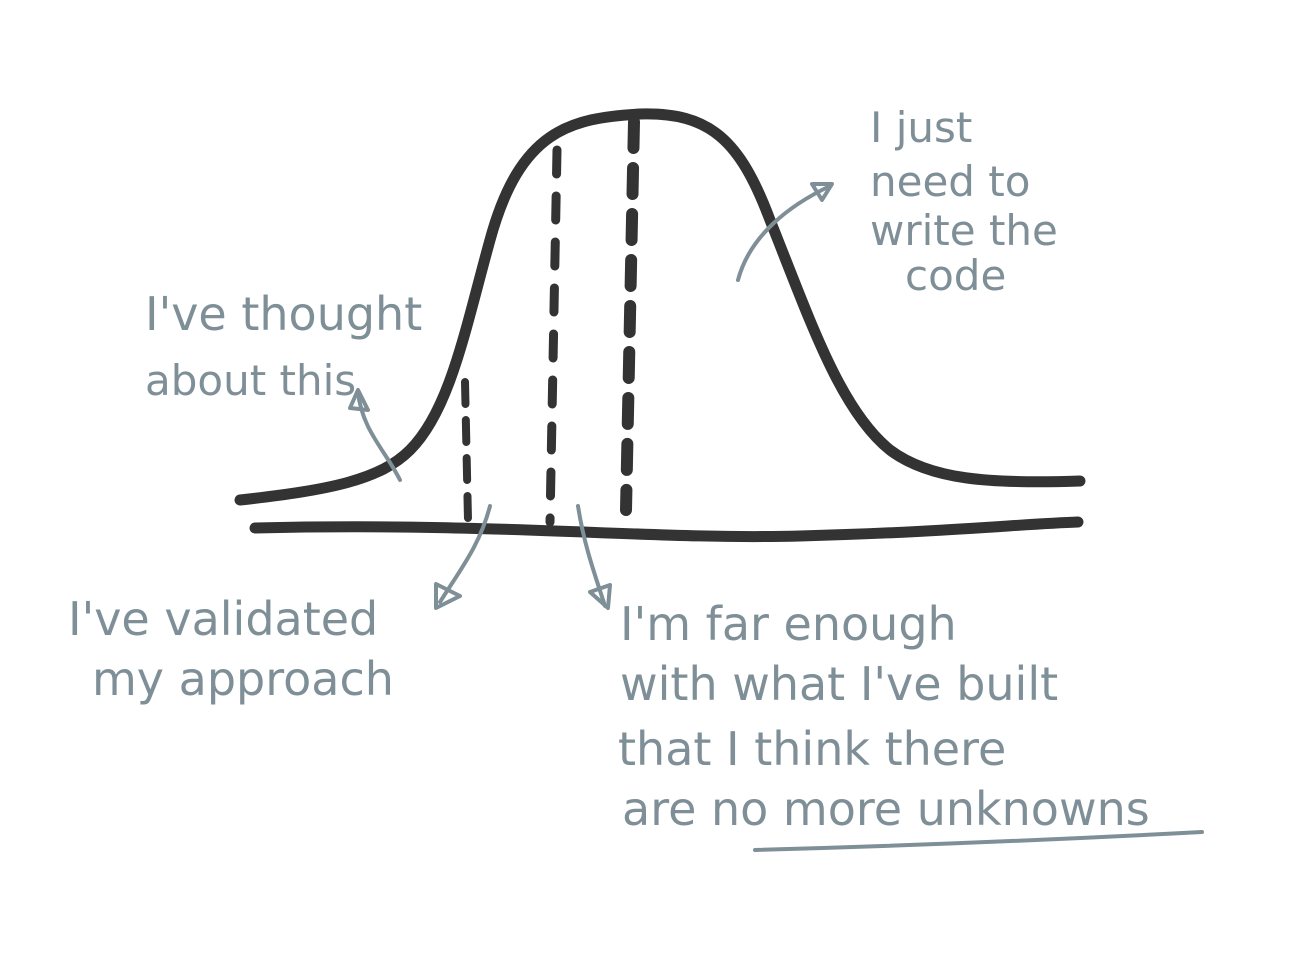 The image size is (1312, 958). What do you see at coordinates (250, 380) in the screenshot?
I see `annotation-line: about this` at bounding box center [250, 380].